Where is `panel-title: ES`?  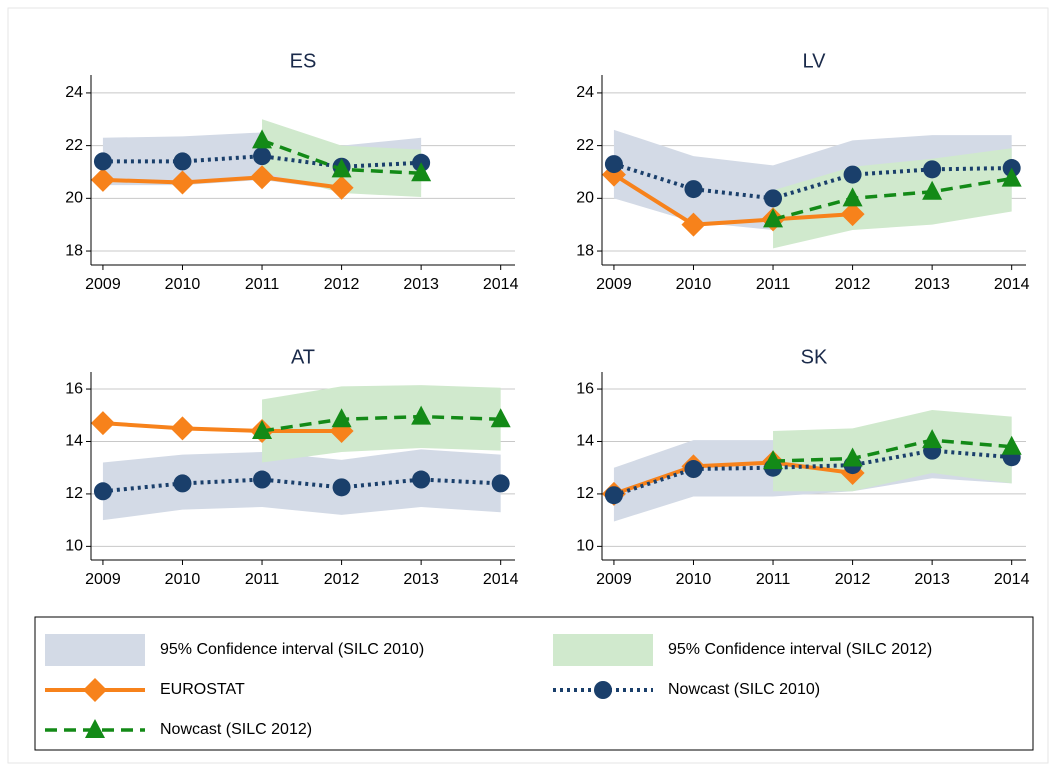 panel-title: ES is located at coordinates (303, 61).